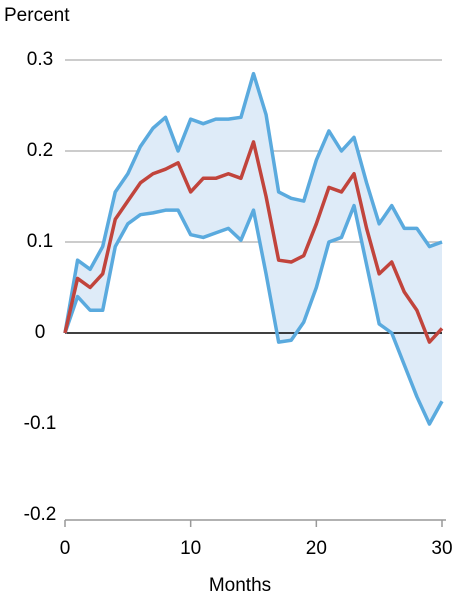 Image resolution: width=460 pixels, height=600 pixels. Describe the element at coordinates (441, 548) in the screenshot. I see `x-tick-label: 30` at that location.